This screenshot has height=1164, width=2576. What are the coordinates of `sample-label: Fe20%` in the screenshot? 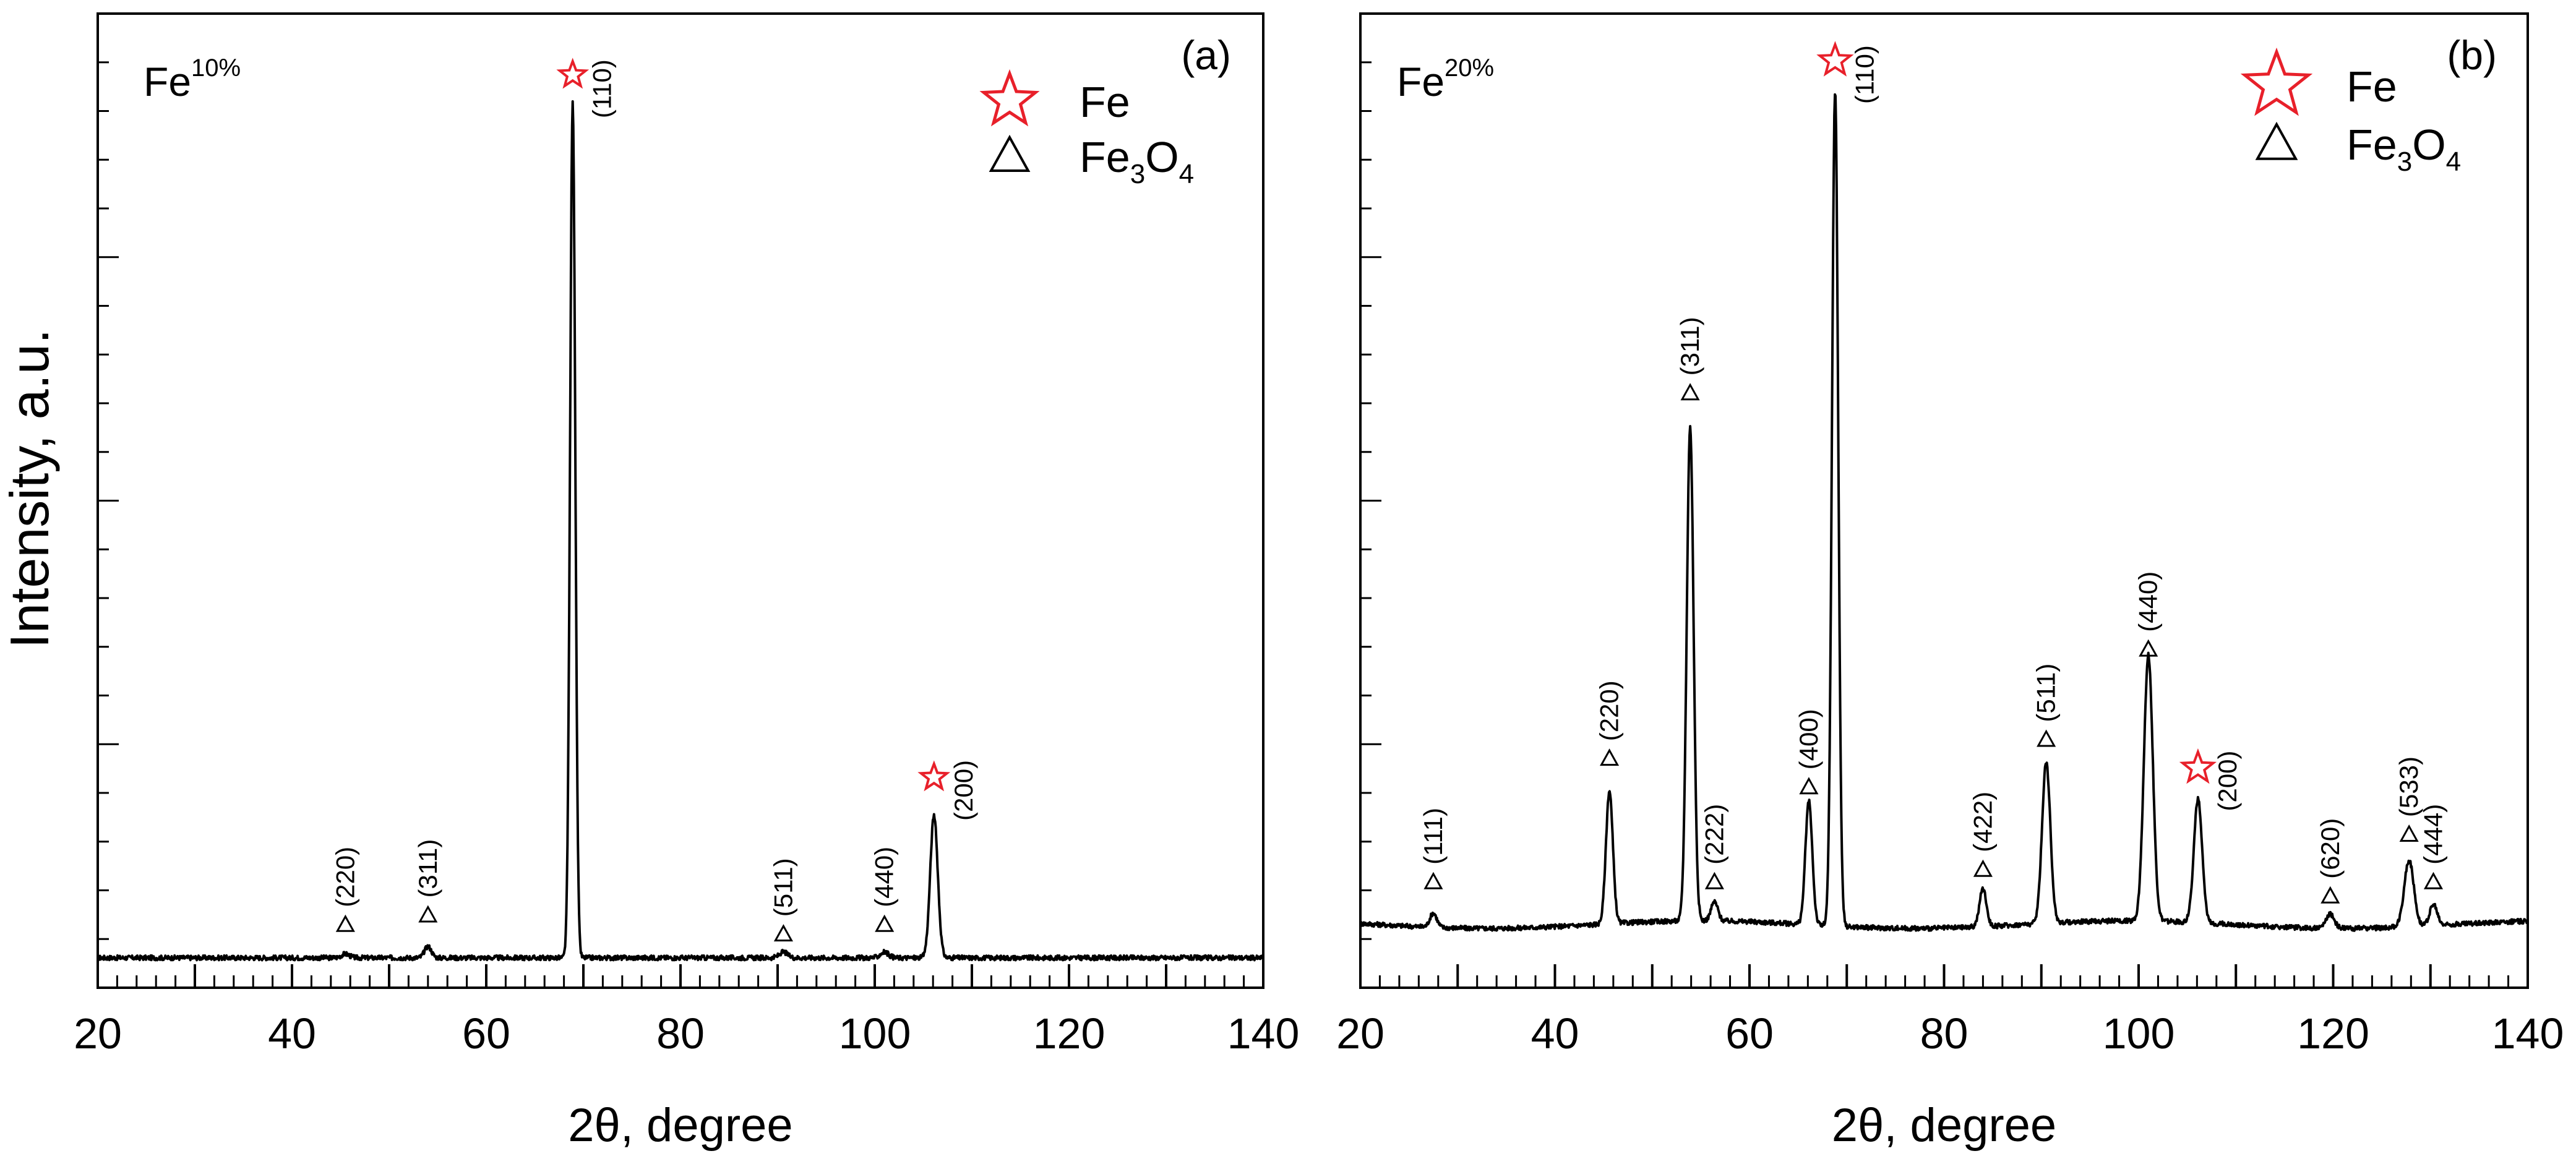 It's located at (1445, 80).